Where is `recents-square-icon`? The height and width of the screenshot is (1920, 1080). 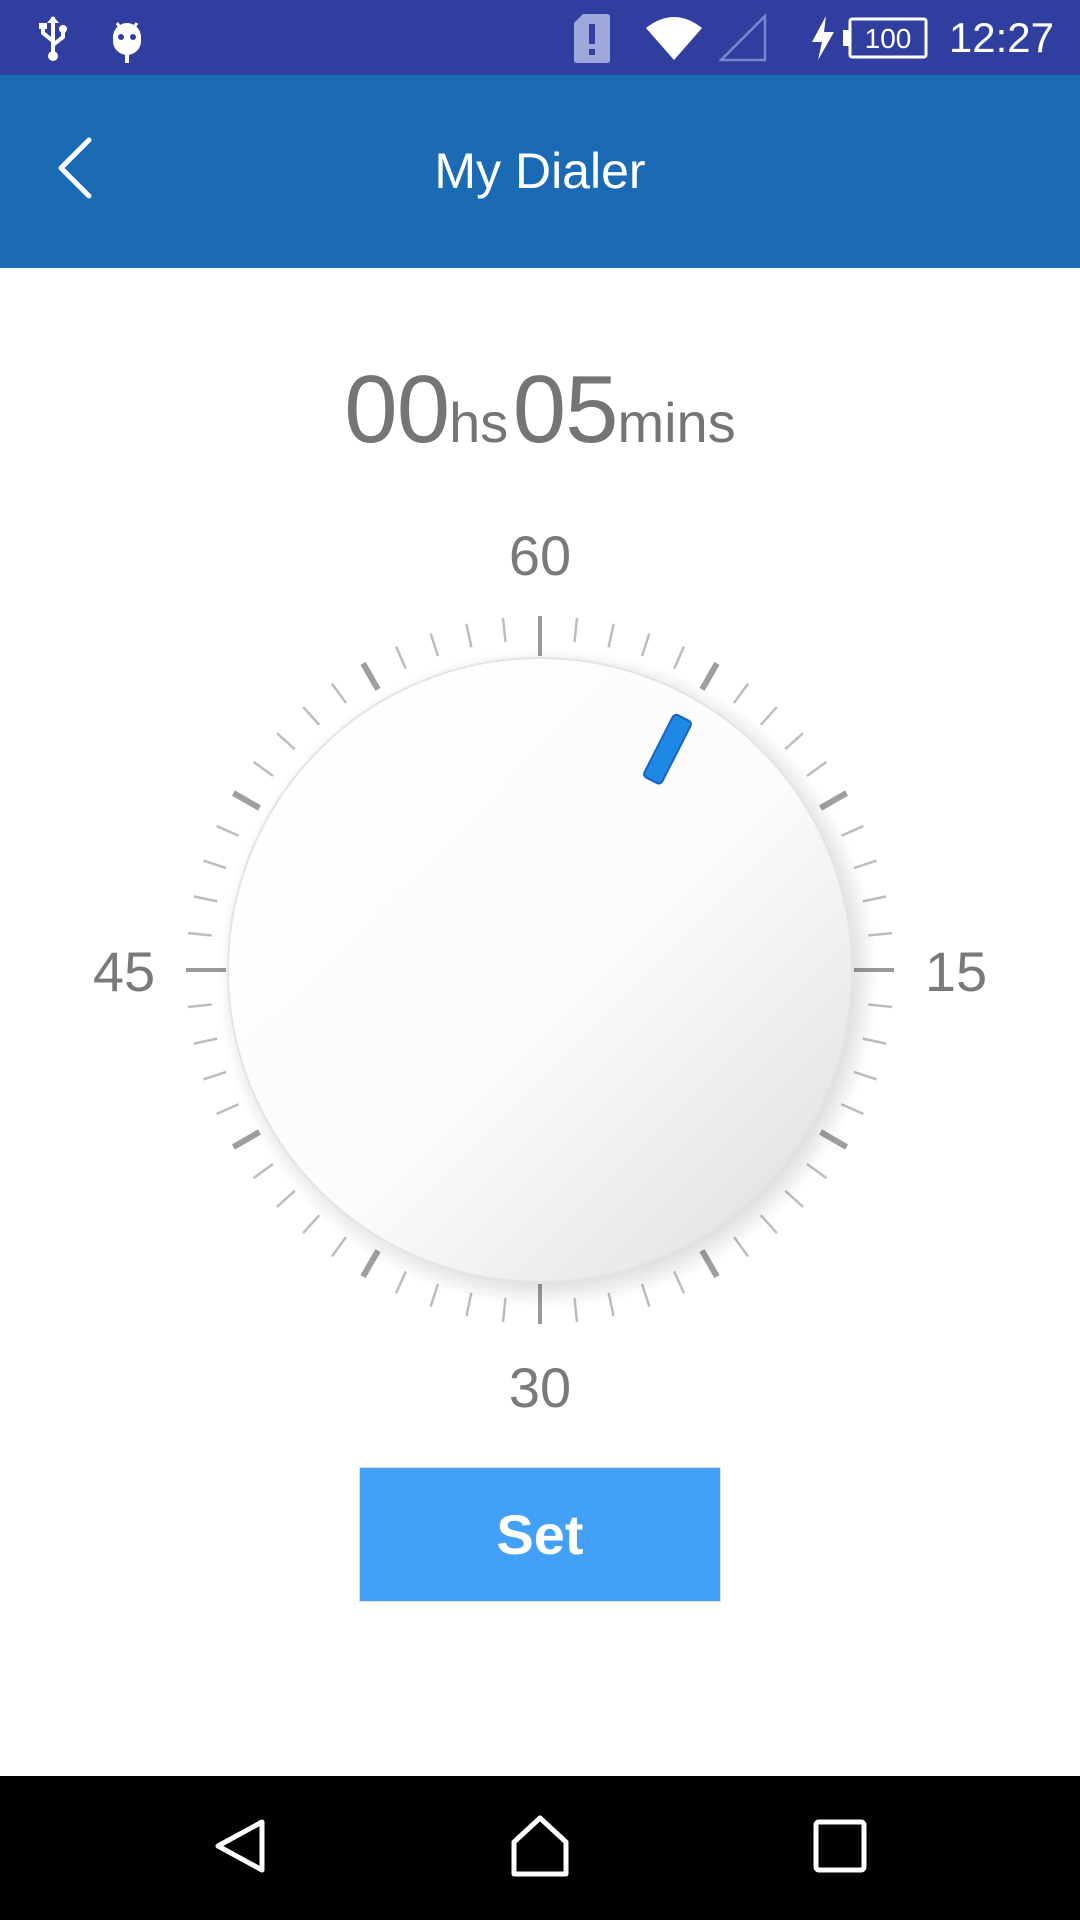 recents-square-icon is located at coordinates (840, 1848).